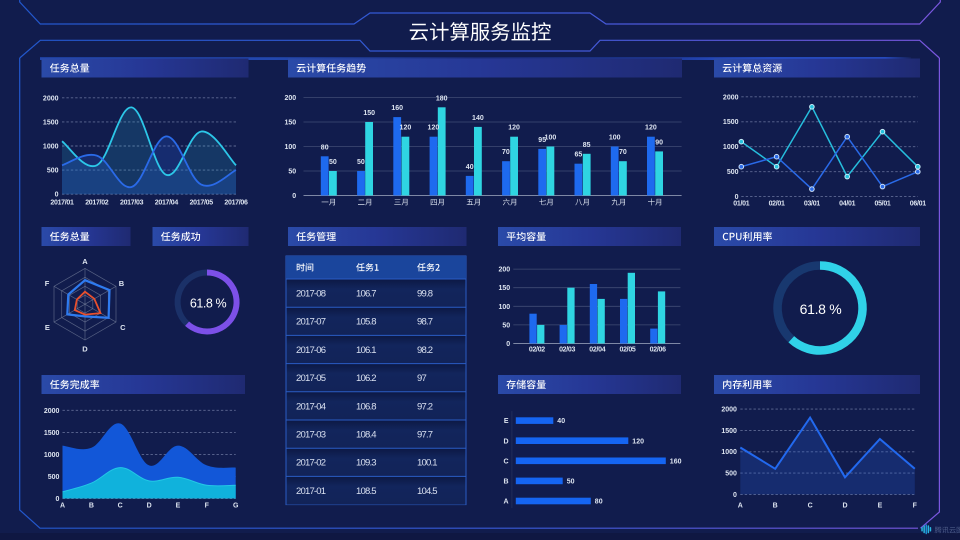 This screenshot has height=540, width=960. Describe the element at coordinates (311, 322) in the screenshot. I see `svg-text: 2017-07` at that location.